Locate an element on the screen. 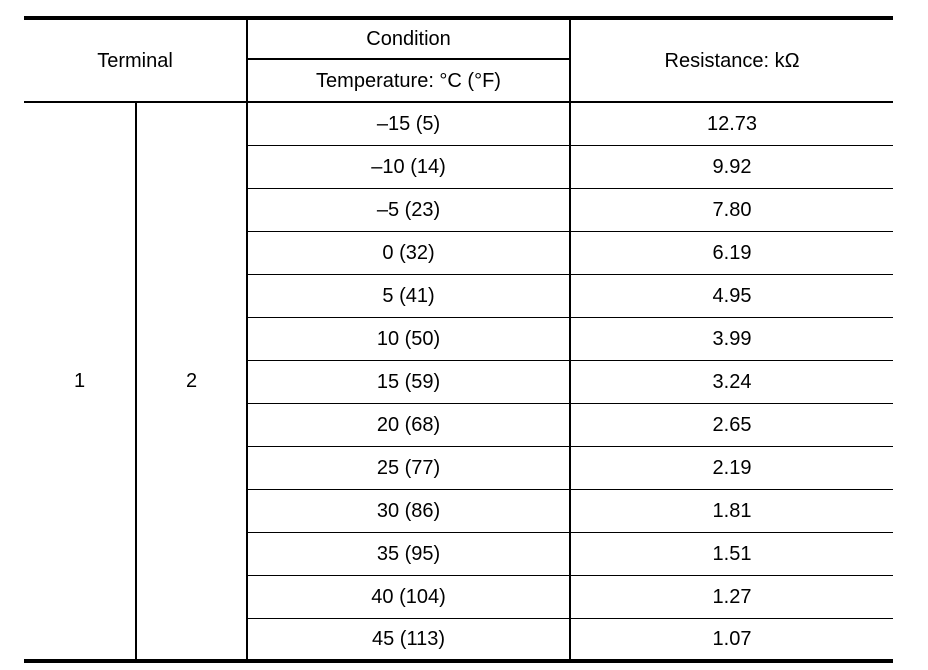  table-row: 15 (59) 3.24 is located at coordinates (459, 382).